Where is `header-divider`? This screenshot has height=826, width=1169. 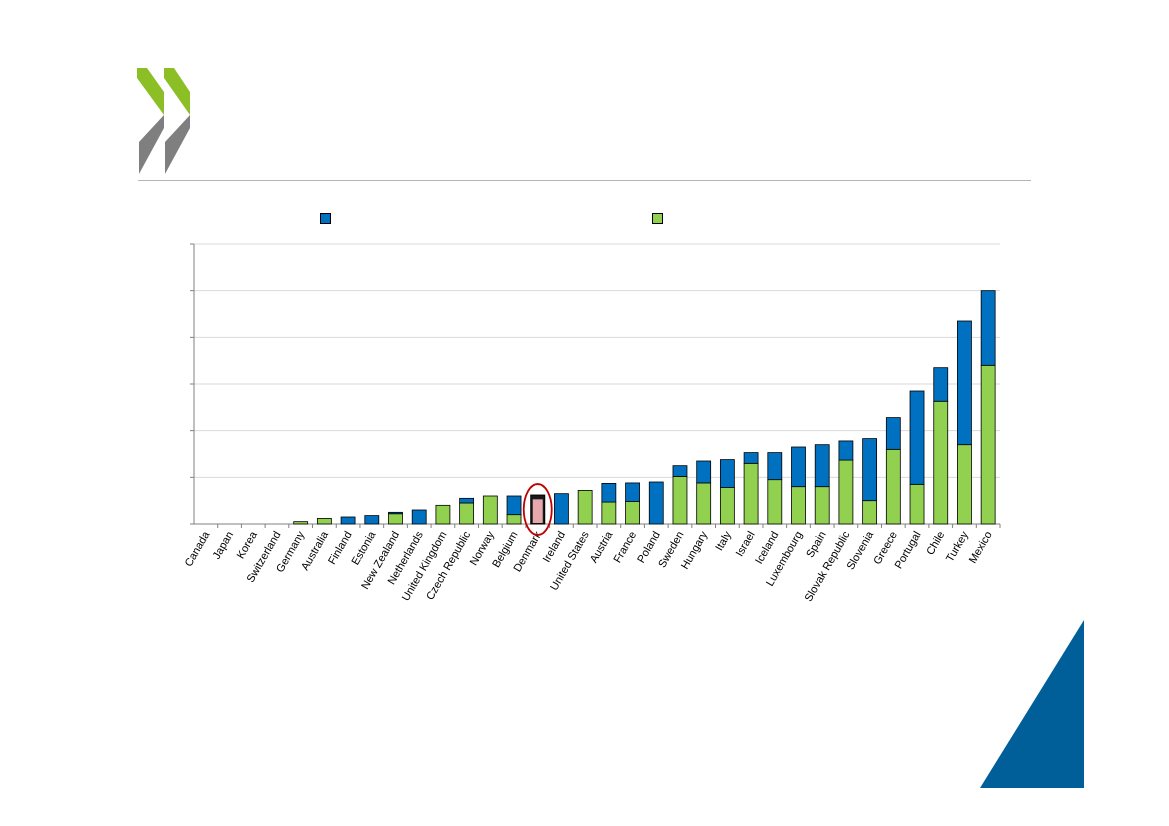 header-divider is located at coordinates (584, 180).